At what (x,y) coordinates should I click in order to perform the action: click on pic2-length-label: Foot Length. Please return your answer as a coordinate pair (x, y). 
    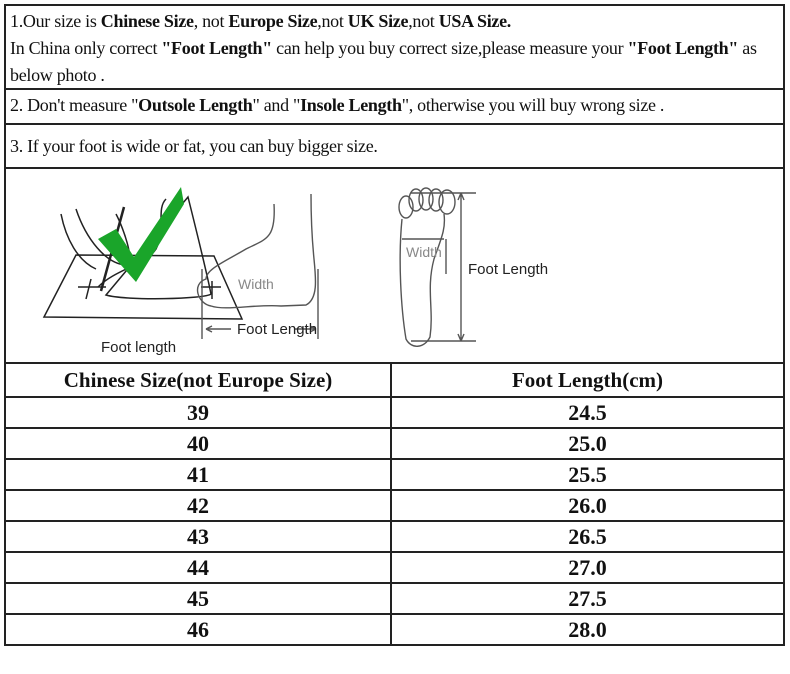
    Looking at the image, I should click on (277, 329).